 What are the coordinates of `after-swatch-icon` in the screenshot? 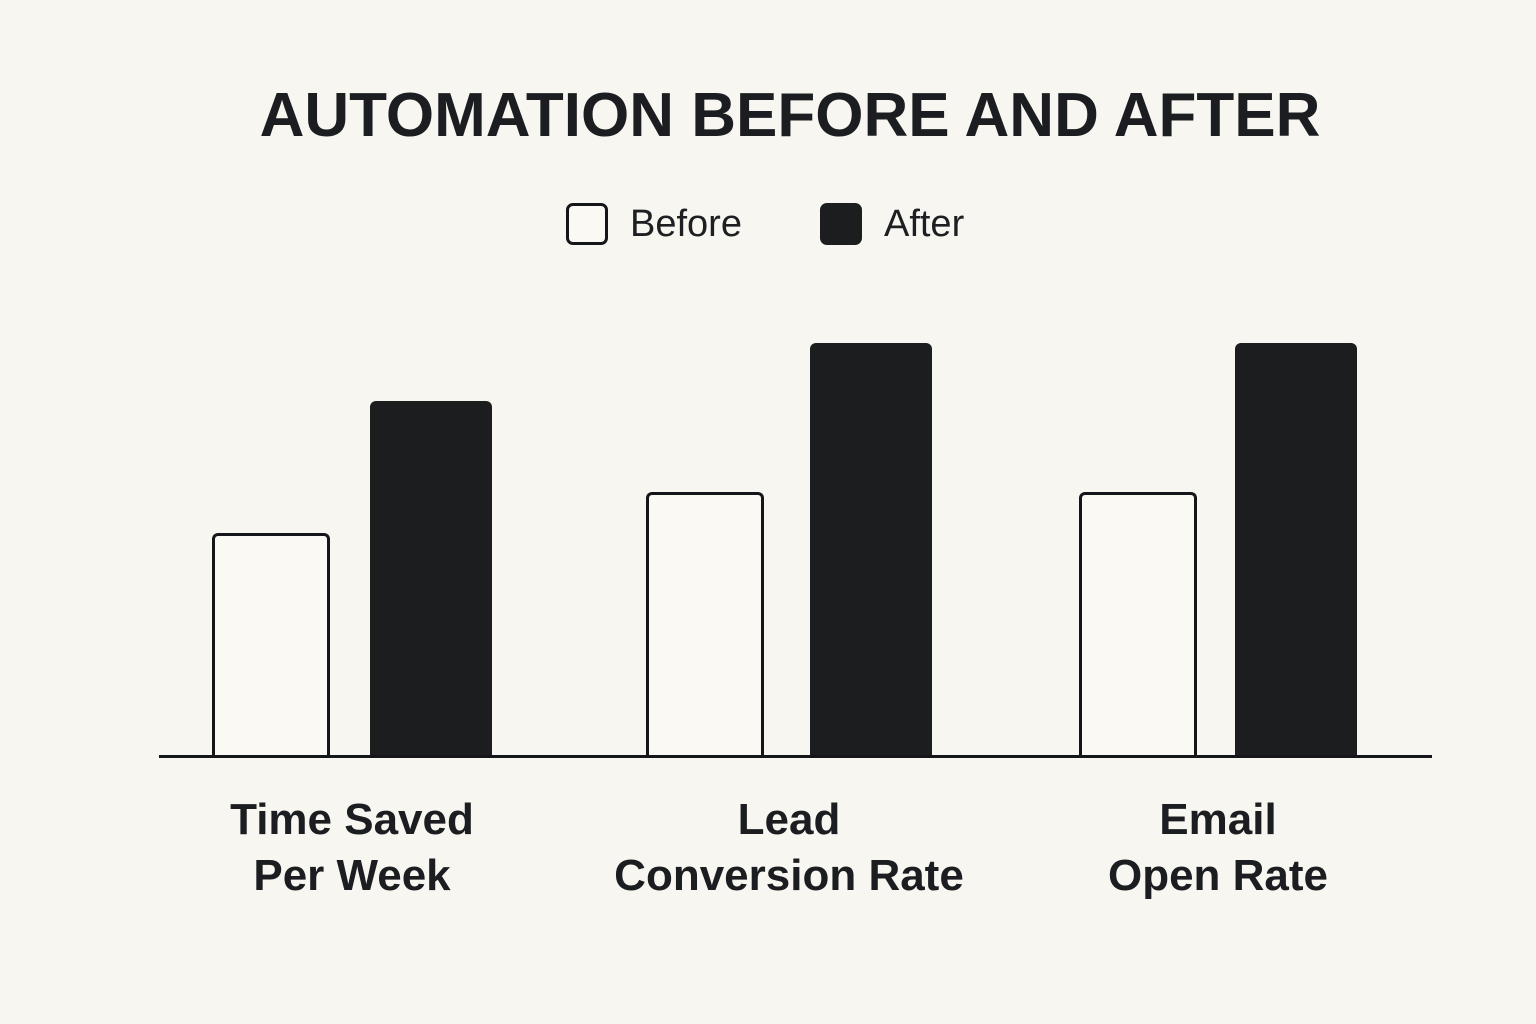 It's located at (840, 224).